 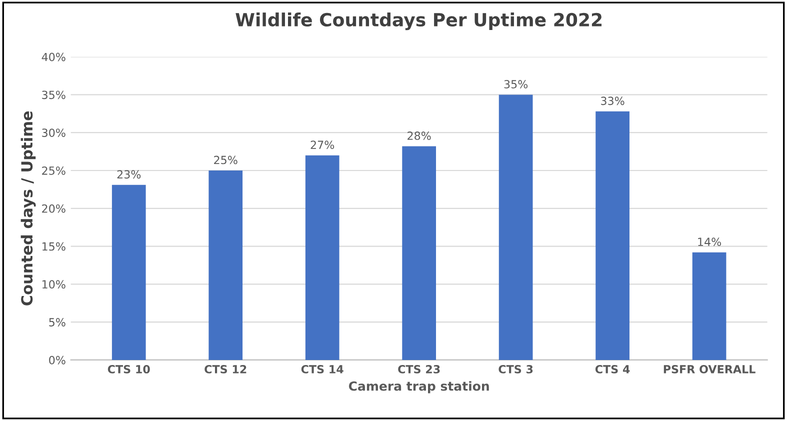 I want to click on x-tick-label: CTS 10, so click(x=129, y=369).